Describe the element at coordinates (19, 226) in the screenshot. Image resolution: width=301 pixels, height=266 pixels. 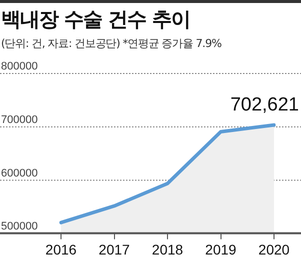
I see `y-tick-label: 500000` at that location.